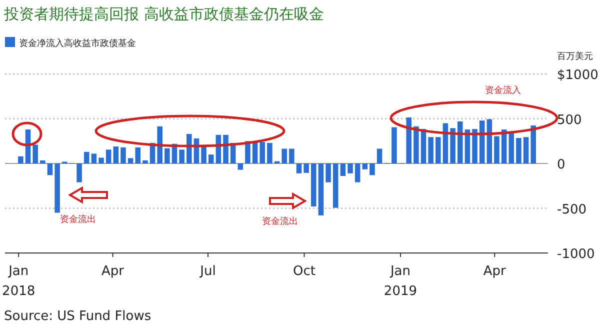 The height and width of the screenshot is (326, 600). I want to click on x-tick-label: Jan 2018, so click(19, 281).